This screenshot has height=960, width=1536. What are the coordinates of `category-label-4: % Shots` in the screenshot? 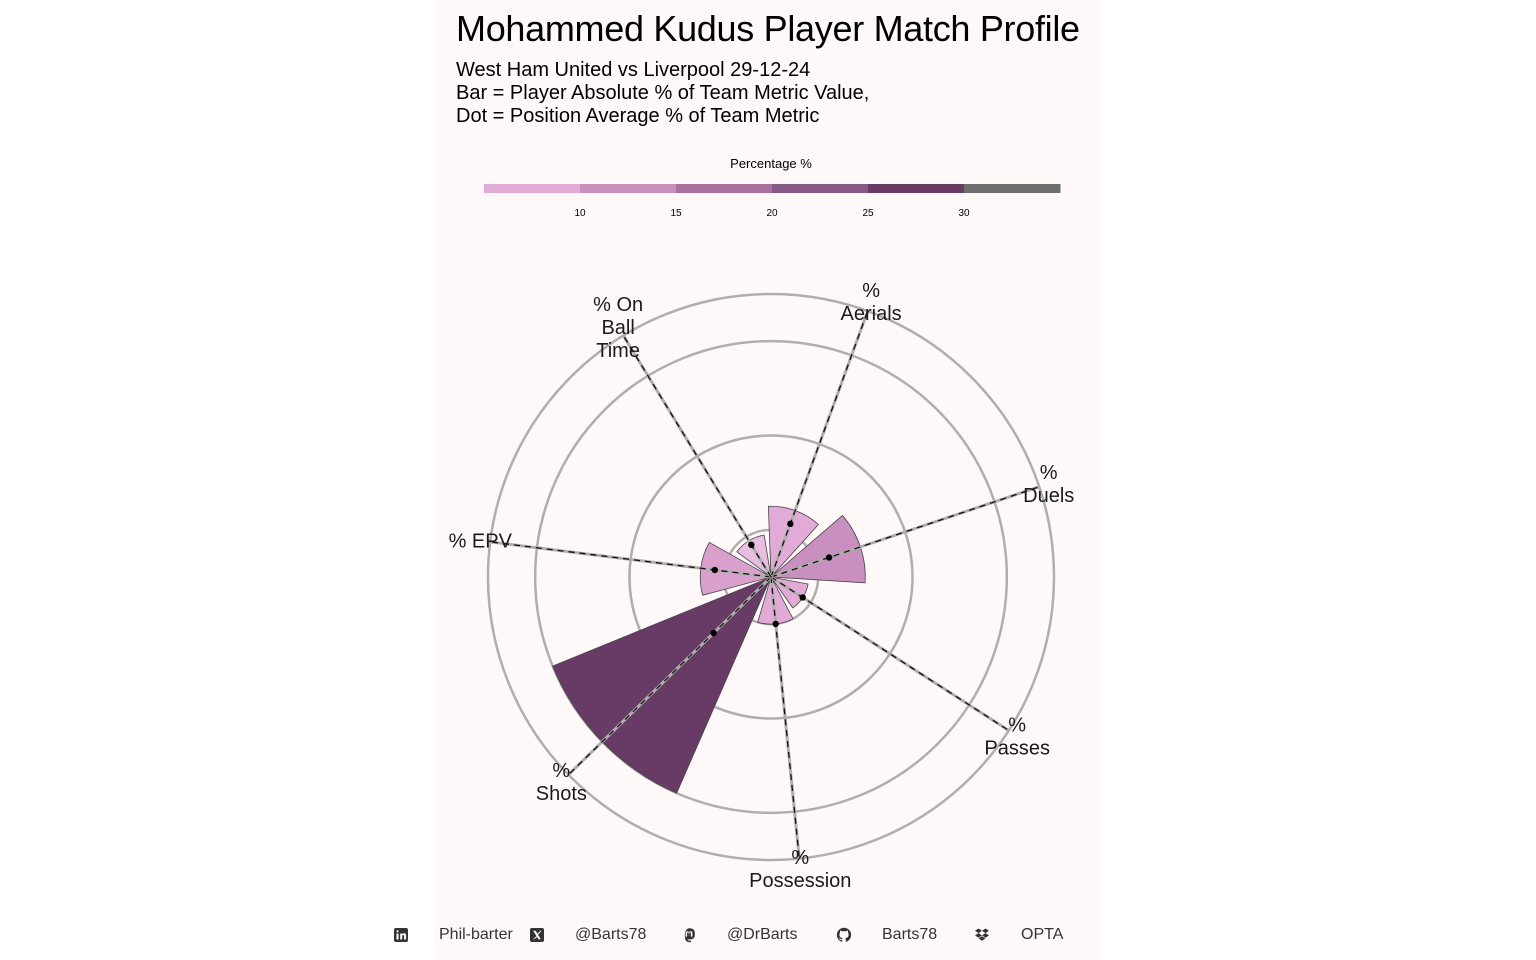 It's located at (561, 782).